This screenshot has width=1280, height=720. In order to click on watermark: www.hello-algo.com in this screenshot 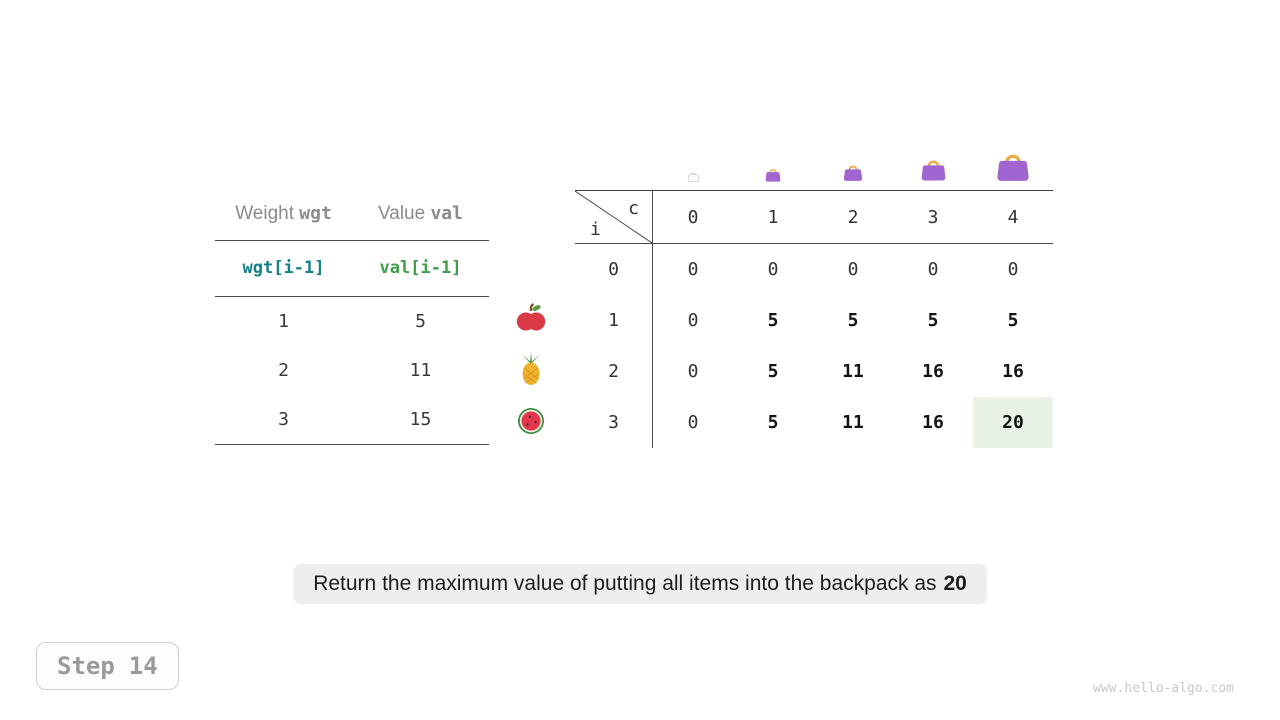, I will do `click(1163, 688)`.